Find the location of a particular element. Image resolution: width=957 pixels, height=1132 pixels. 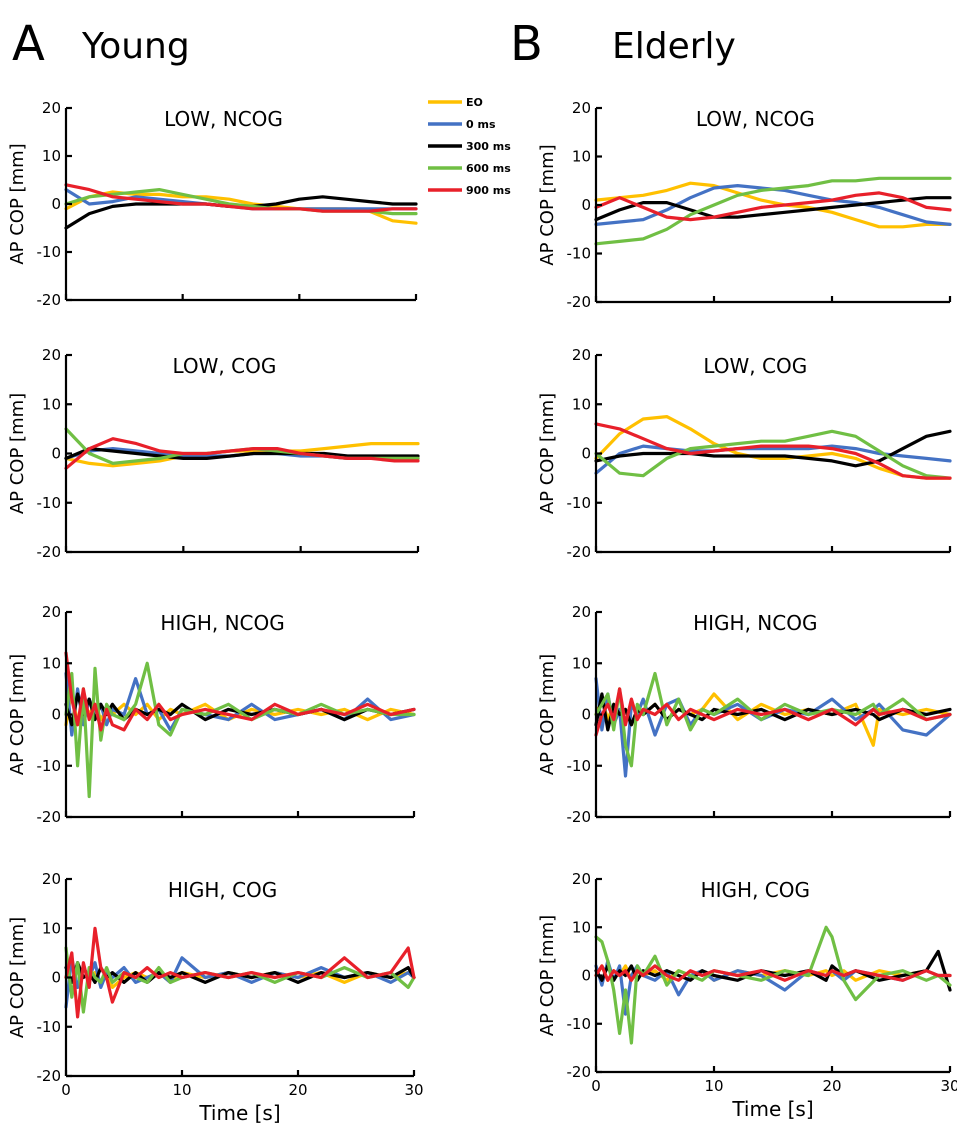

panel-letter-b: B is located at coordinates (526, 44).